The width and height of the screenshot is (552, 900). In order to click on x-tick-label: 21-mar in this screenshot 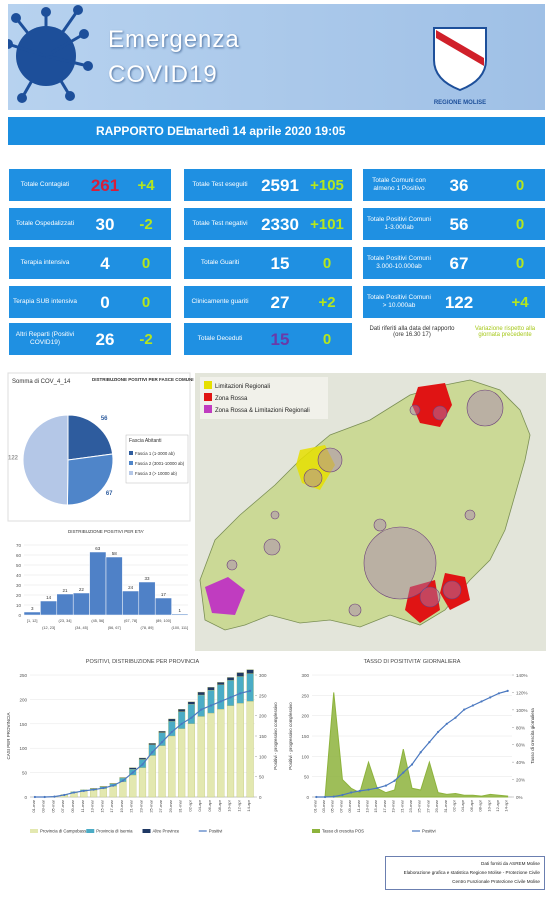, I will do `click(401, 805)`.